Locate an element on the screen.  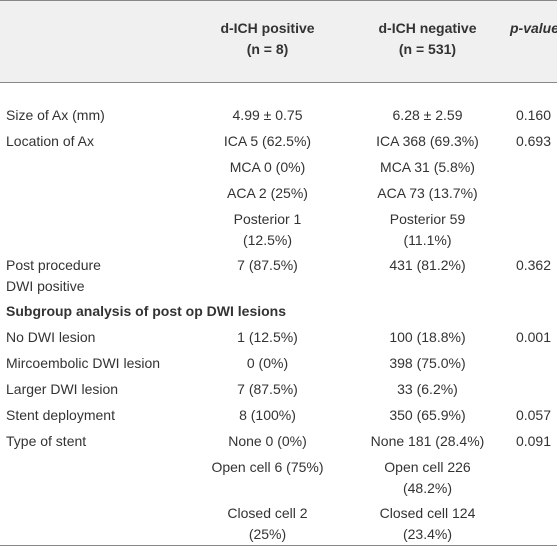
table-cell: No DWI lesion is located at coordinates (95, 337).